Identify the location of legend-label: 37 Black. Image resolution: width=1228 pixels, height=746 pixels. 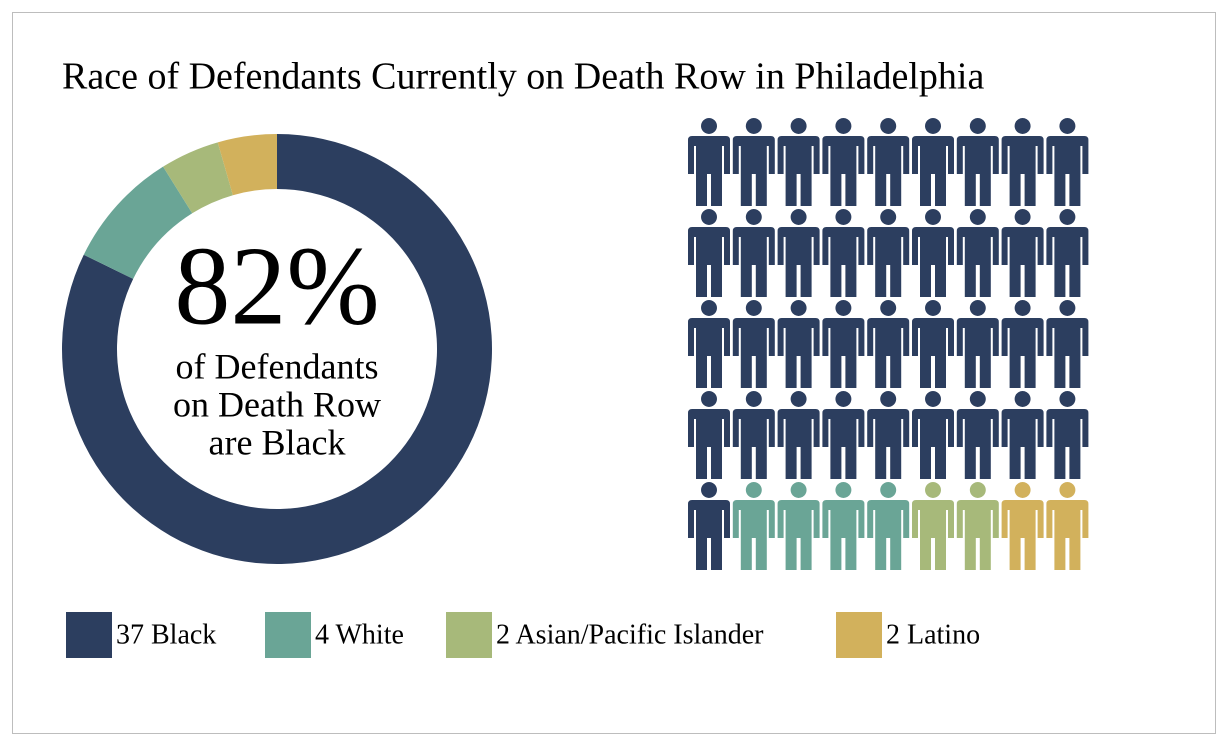
(166, 634).